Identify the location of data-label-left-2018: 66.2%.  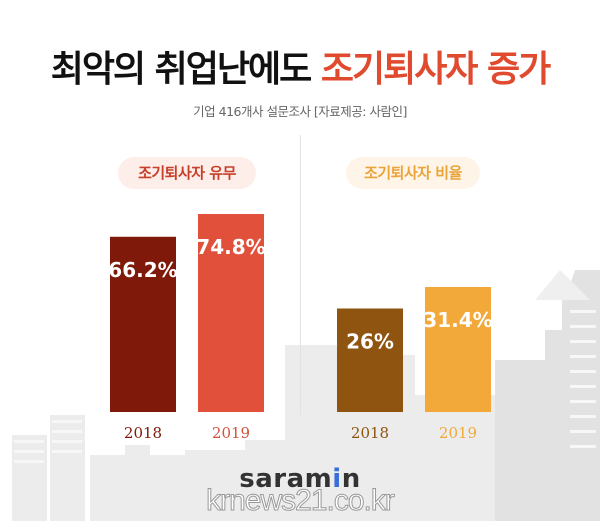
(142, 270).